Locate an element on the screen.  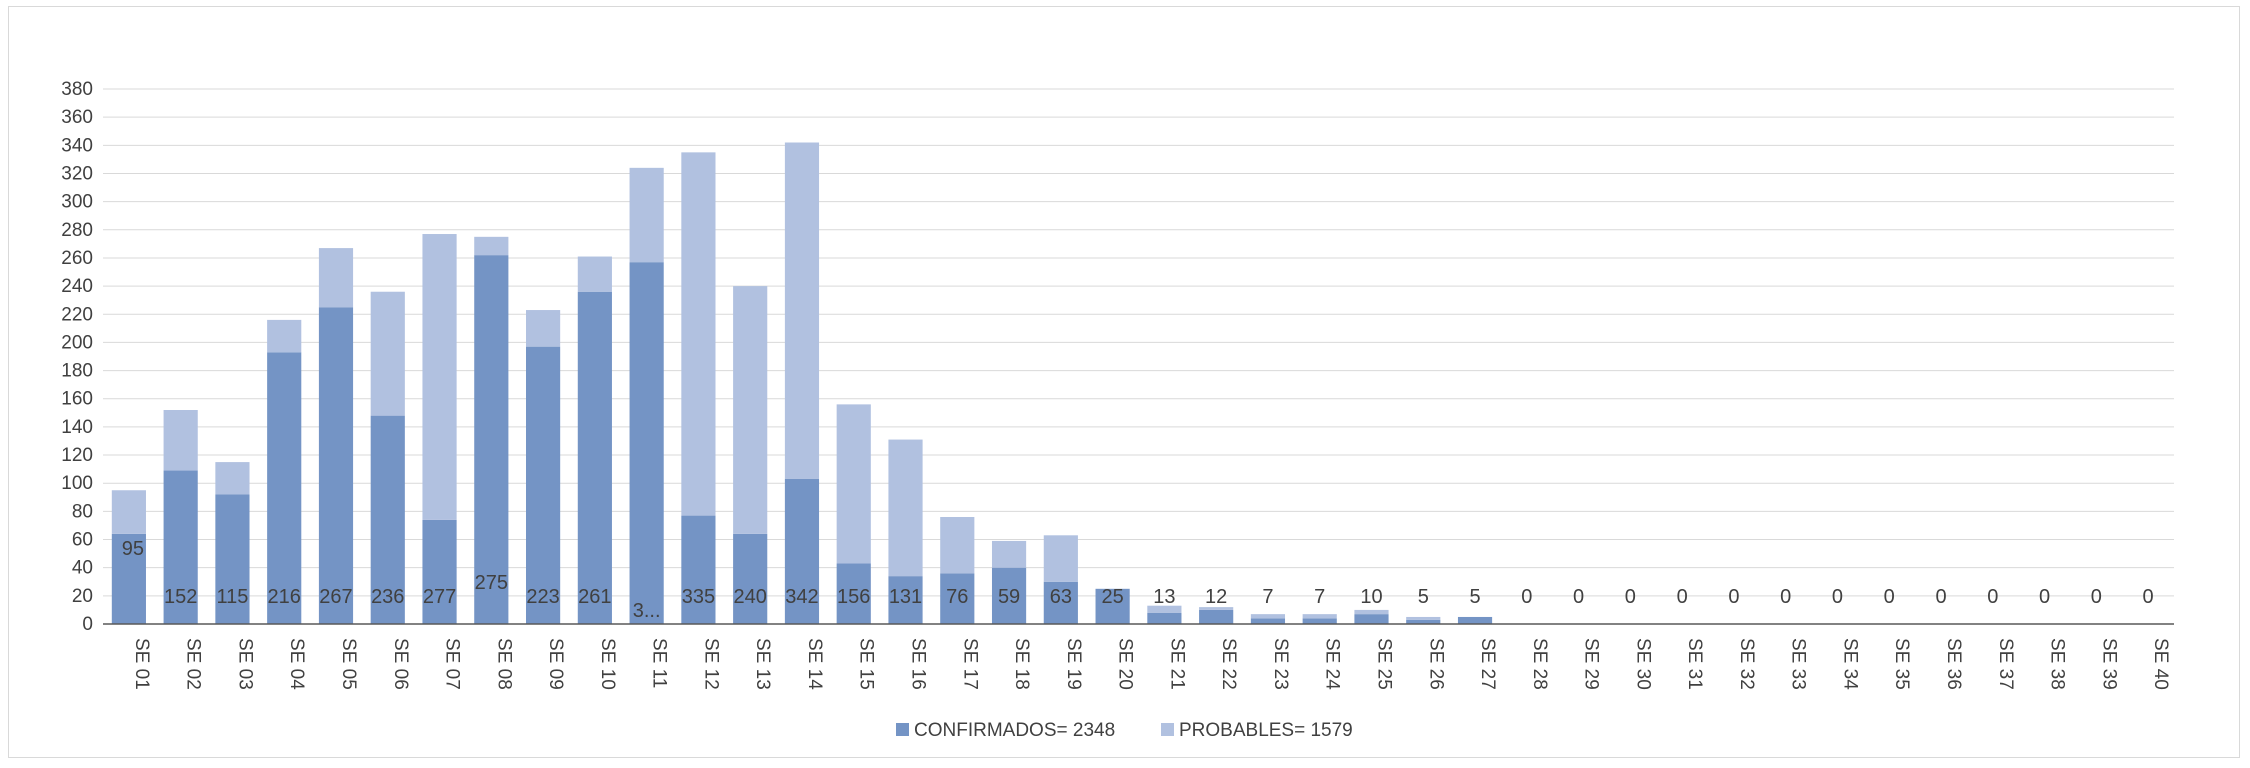
x-tick-label: SE 25 is located at coordinates (1383, 664).